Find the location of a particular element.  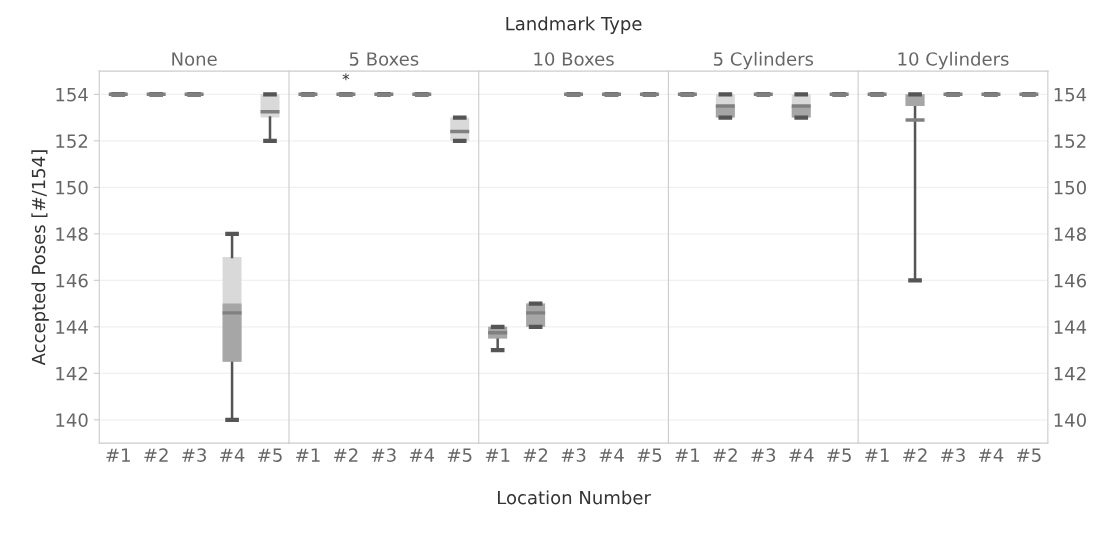

chart-title: 5 Boxes is located at coordinates (384, 59).